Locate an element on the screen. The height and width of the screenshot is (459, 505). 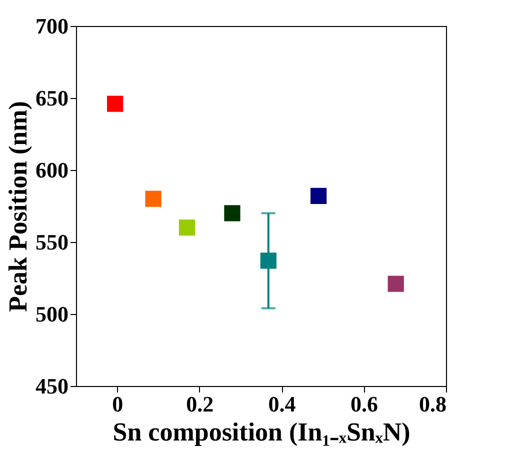
y-tick-label: 550 is located at coordinates (52, 242).